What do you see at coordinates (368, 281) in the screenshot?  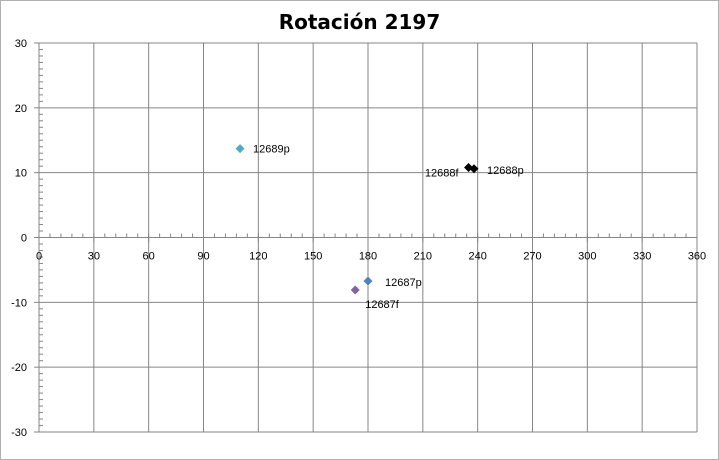 I see `data-point-12687p` at bounding box center [368, 281].